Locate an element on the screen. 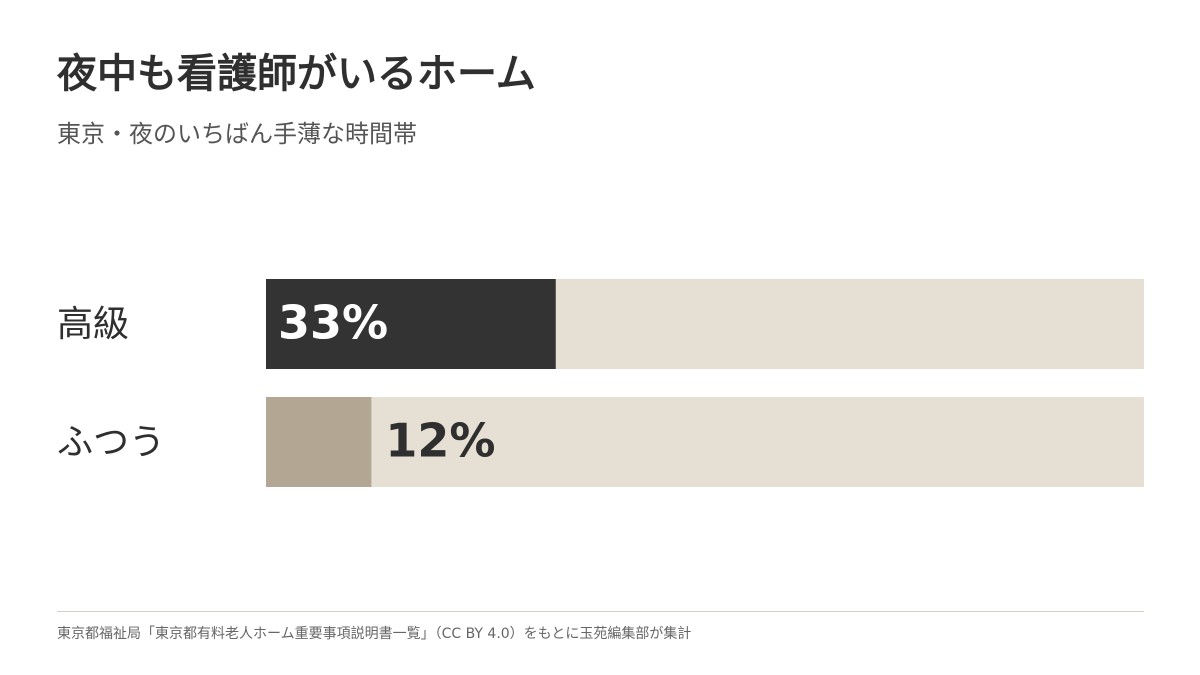 This screenshot has height=675, width=1200. category-label: ふつう is located at coordinates (111, 442).